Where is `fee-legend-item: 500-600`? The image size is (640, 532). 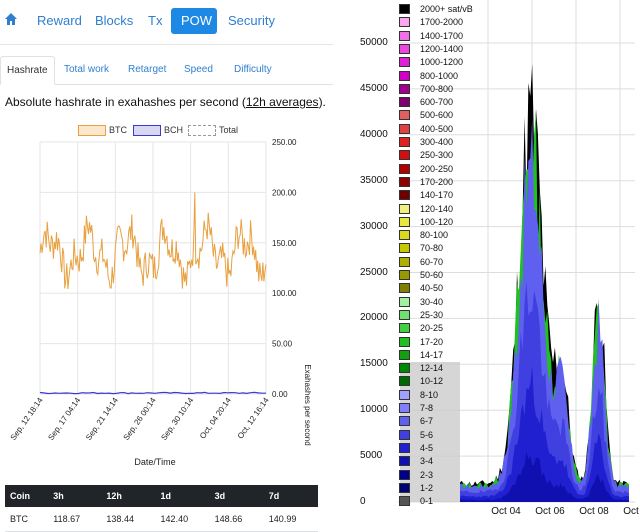
fee-legend-item: 500-600 is located at coordinates (441, 115).